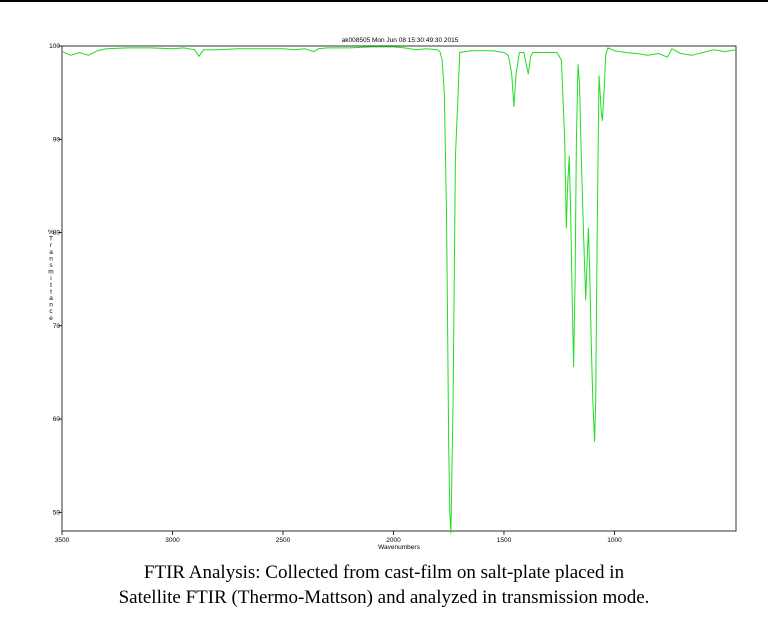 This screenshot has height=631, width=768. I want to click on x-tick-label: 2000, so click(393, 540).